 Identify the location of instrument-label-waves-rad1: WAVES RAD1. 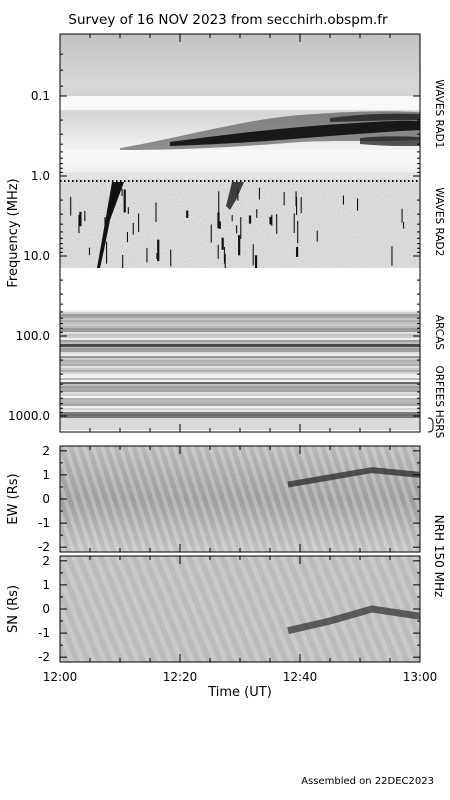
(439, 113).